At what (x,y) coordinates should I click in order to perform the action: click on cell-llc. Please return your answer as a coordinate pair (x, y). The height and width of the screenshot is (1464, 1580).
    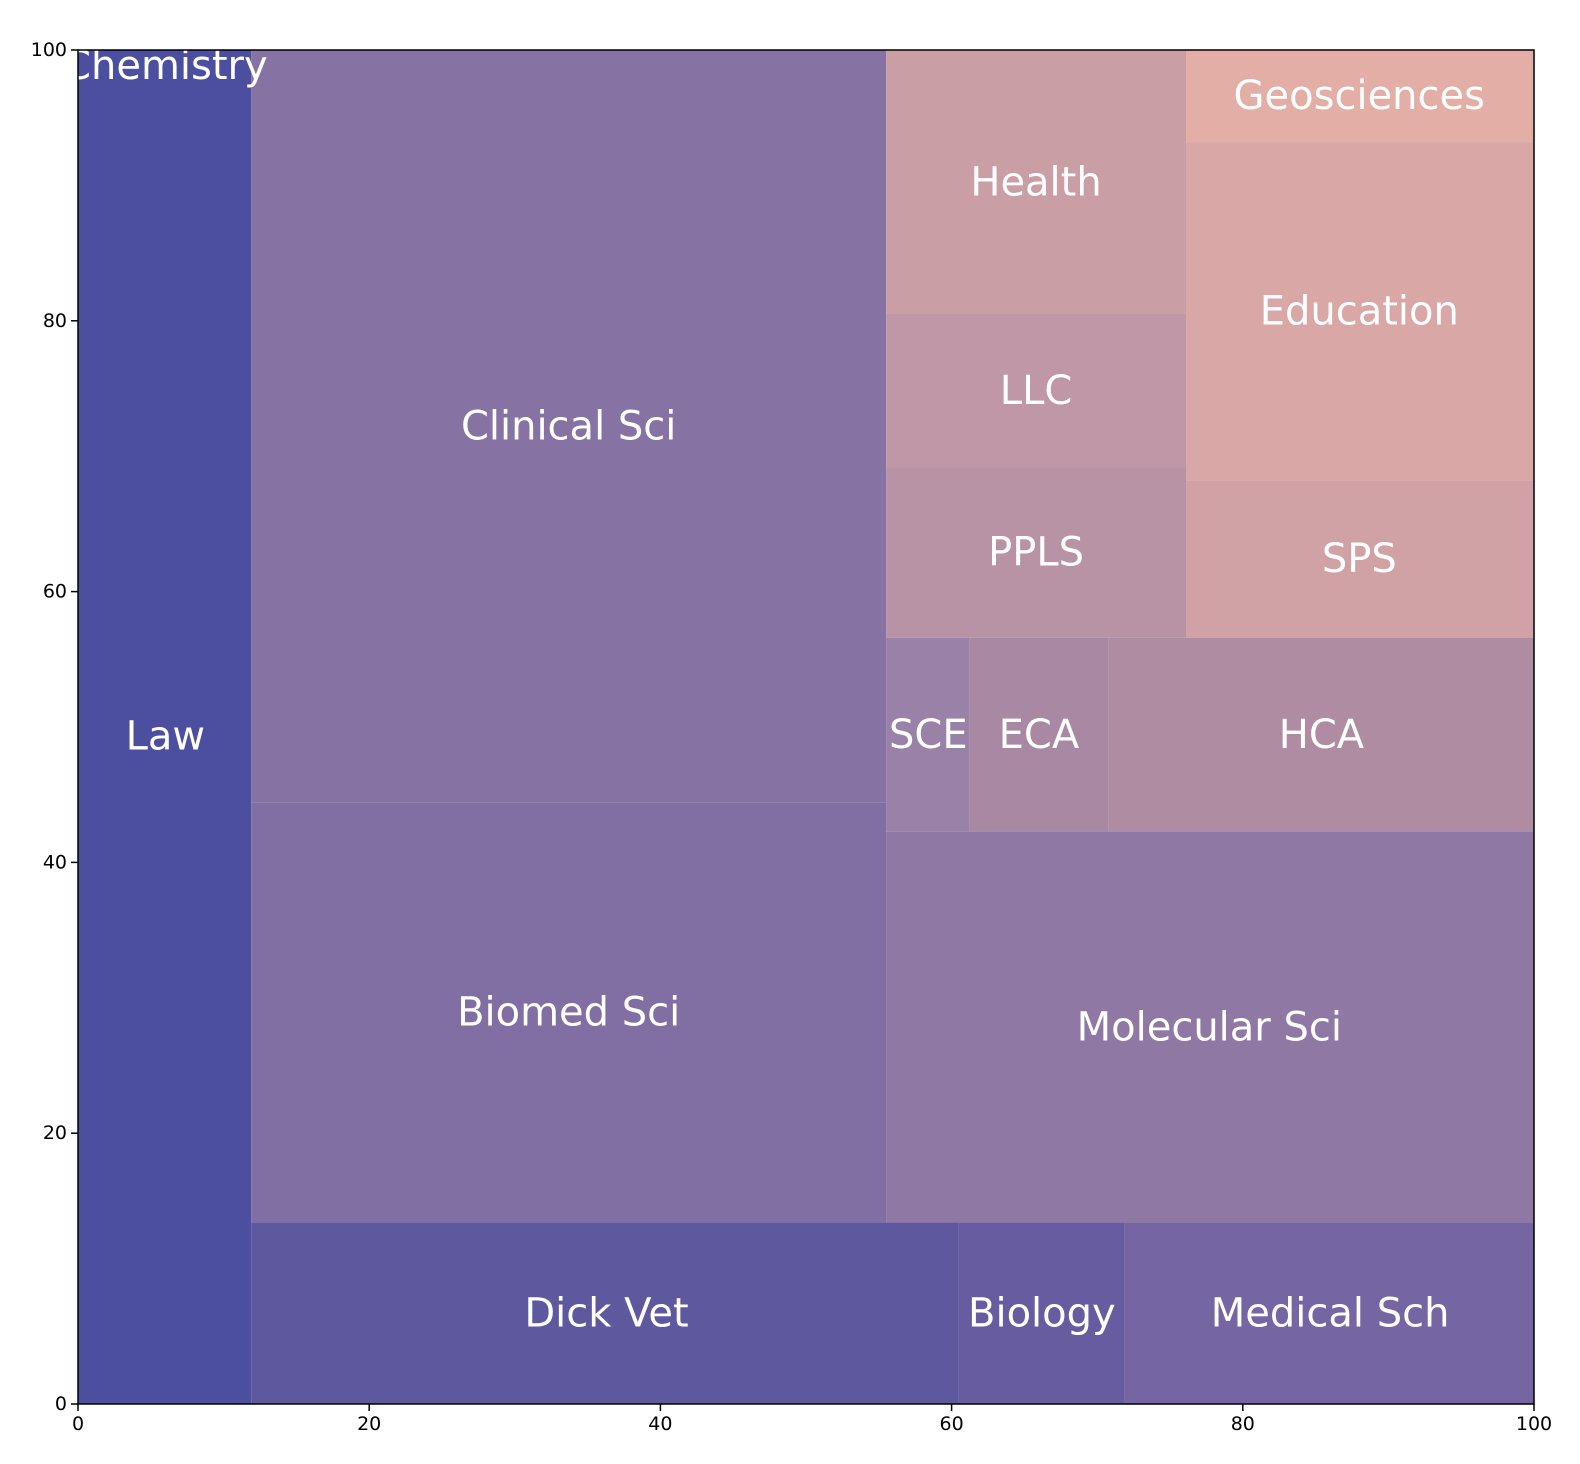
    Looking at the image, I should click on (1036, 391).